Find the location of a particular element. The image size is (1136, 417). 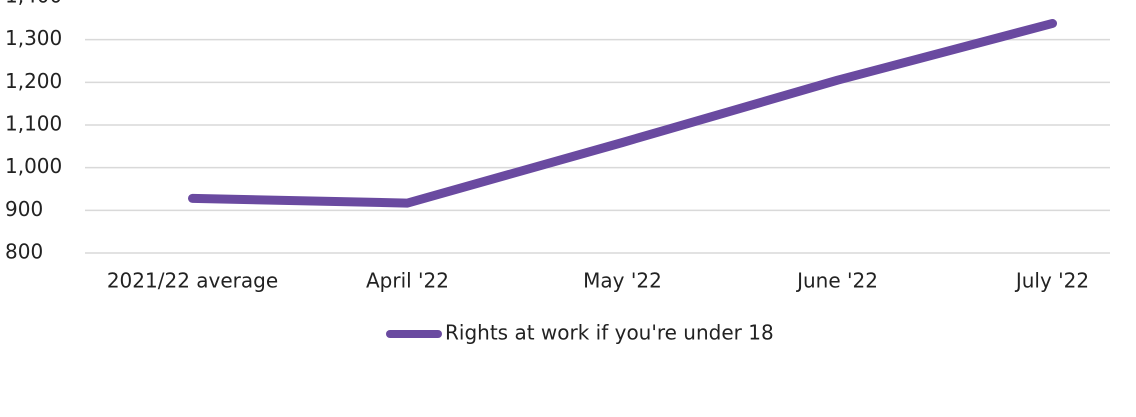

x-tick-label: April '22 is located at coordinates (407, 281).